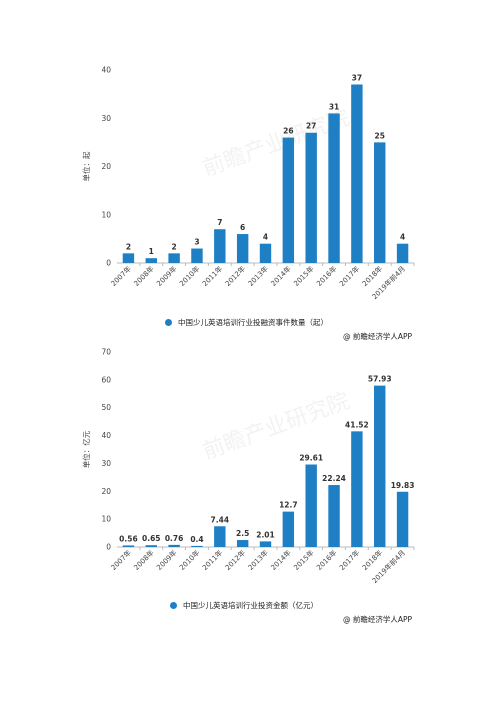 The height and width of the screenshot is (707, 500). I want to click on legend-1: 中国少儿英语培训行业投融资事件数量（起）, so click(246, 322).